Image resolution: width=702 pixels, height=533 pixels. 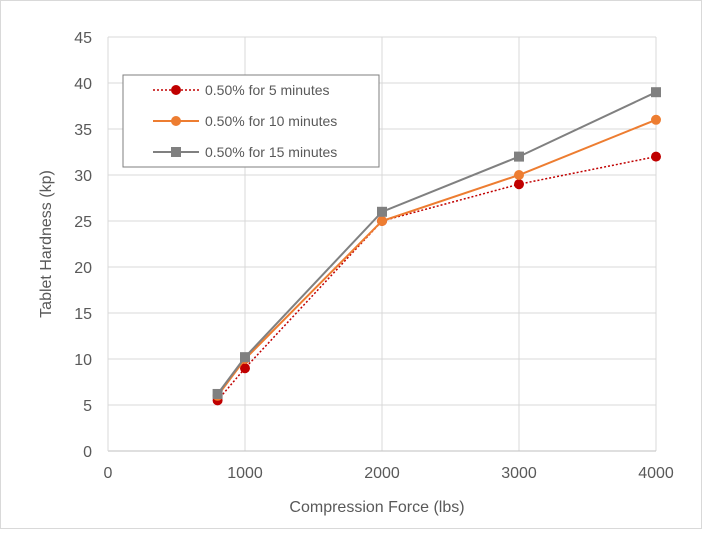 I want to click on y-tick-label: 15, so click(x=83, y=314).